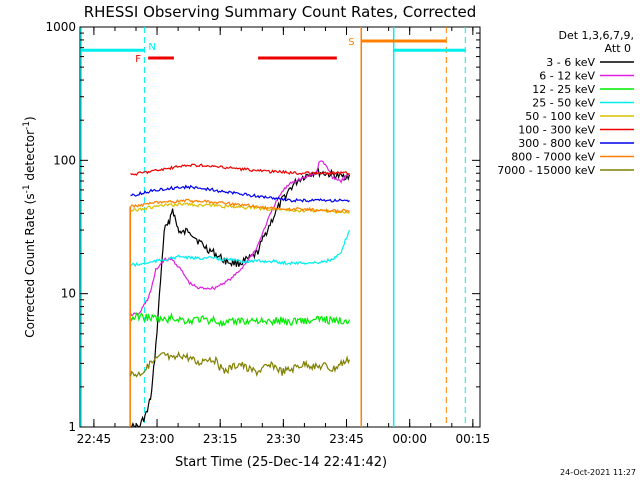 Image resolution: width=640 pixels, height=480 pixels. I want to click on flag-label: F, so click(138, 59).